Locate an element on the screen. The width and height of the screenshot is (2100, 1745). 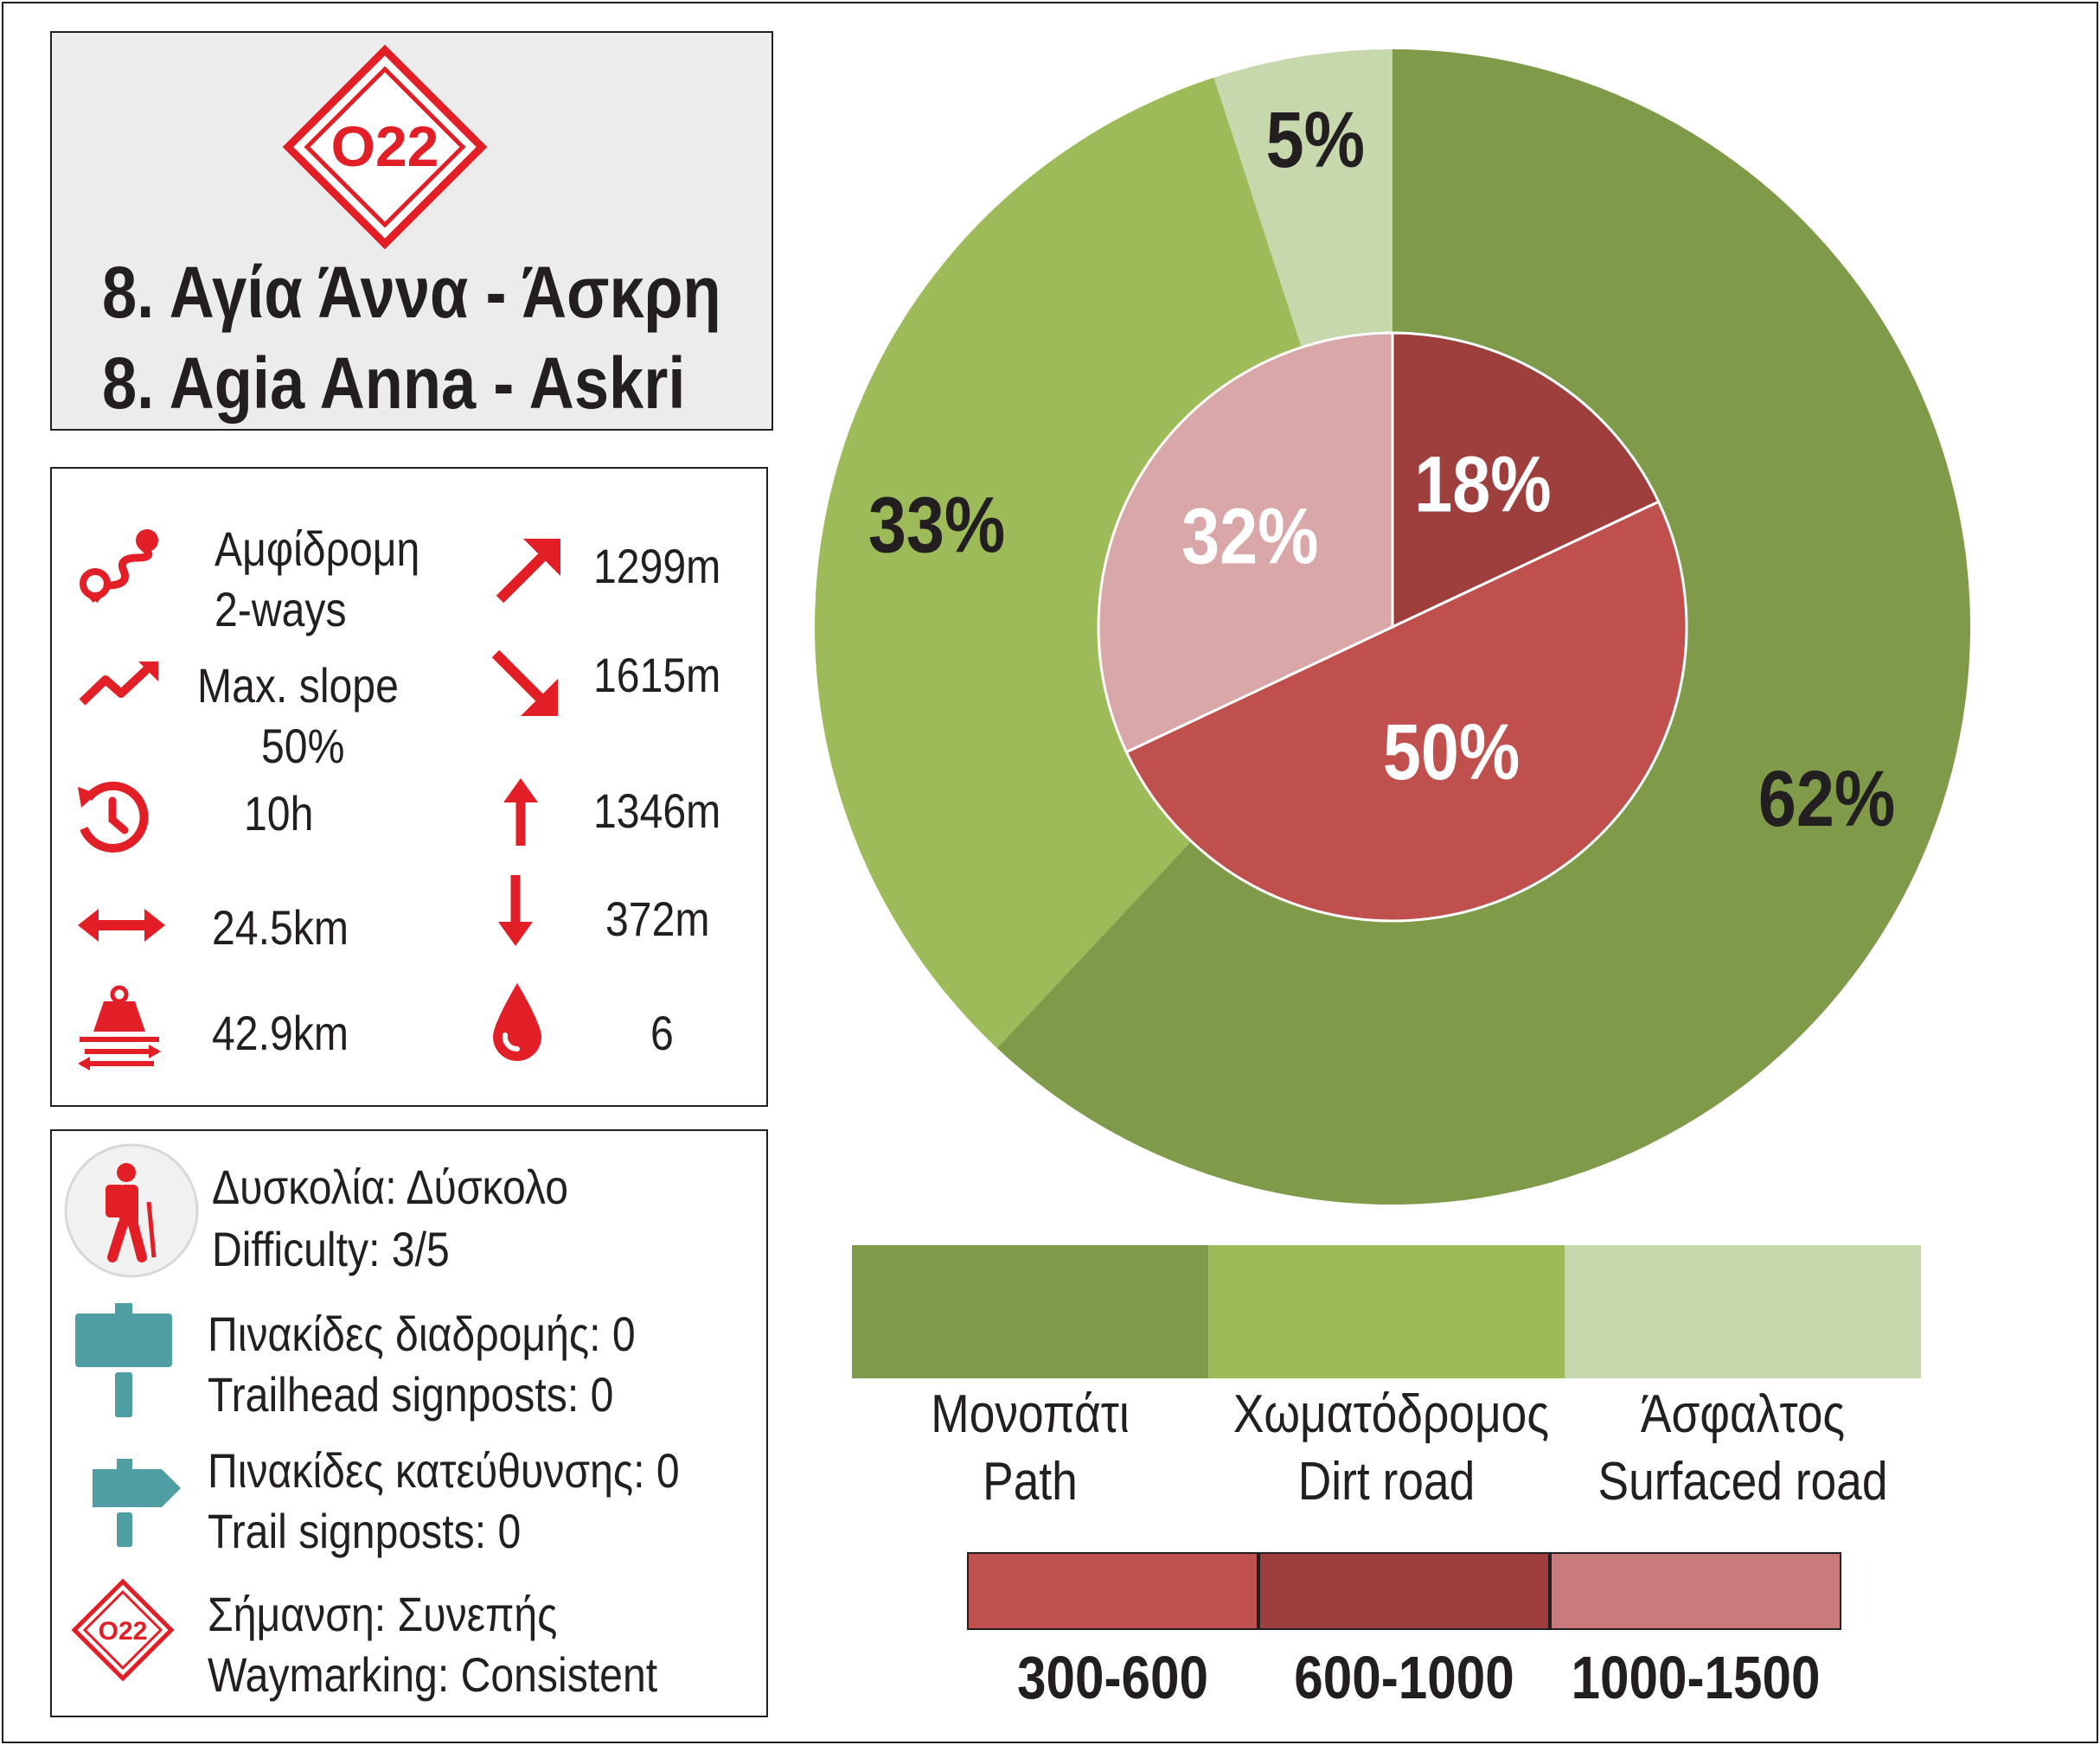
outer-slice-label-0: 62% is located at coordinates (1827, 798).